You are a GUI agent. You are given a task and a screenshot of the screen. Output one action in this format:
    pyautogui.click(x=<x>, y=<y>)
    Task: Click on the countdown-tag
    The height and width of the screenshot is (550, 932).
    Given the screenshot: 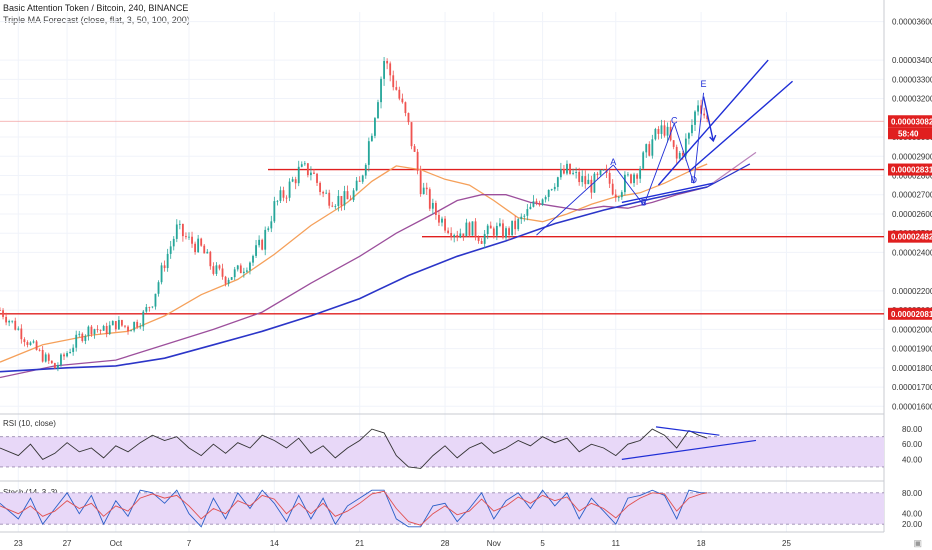 What is the action you would take?
    pyautogui.click(x=910, y=133)
    